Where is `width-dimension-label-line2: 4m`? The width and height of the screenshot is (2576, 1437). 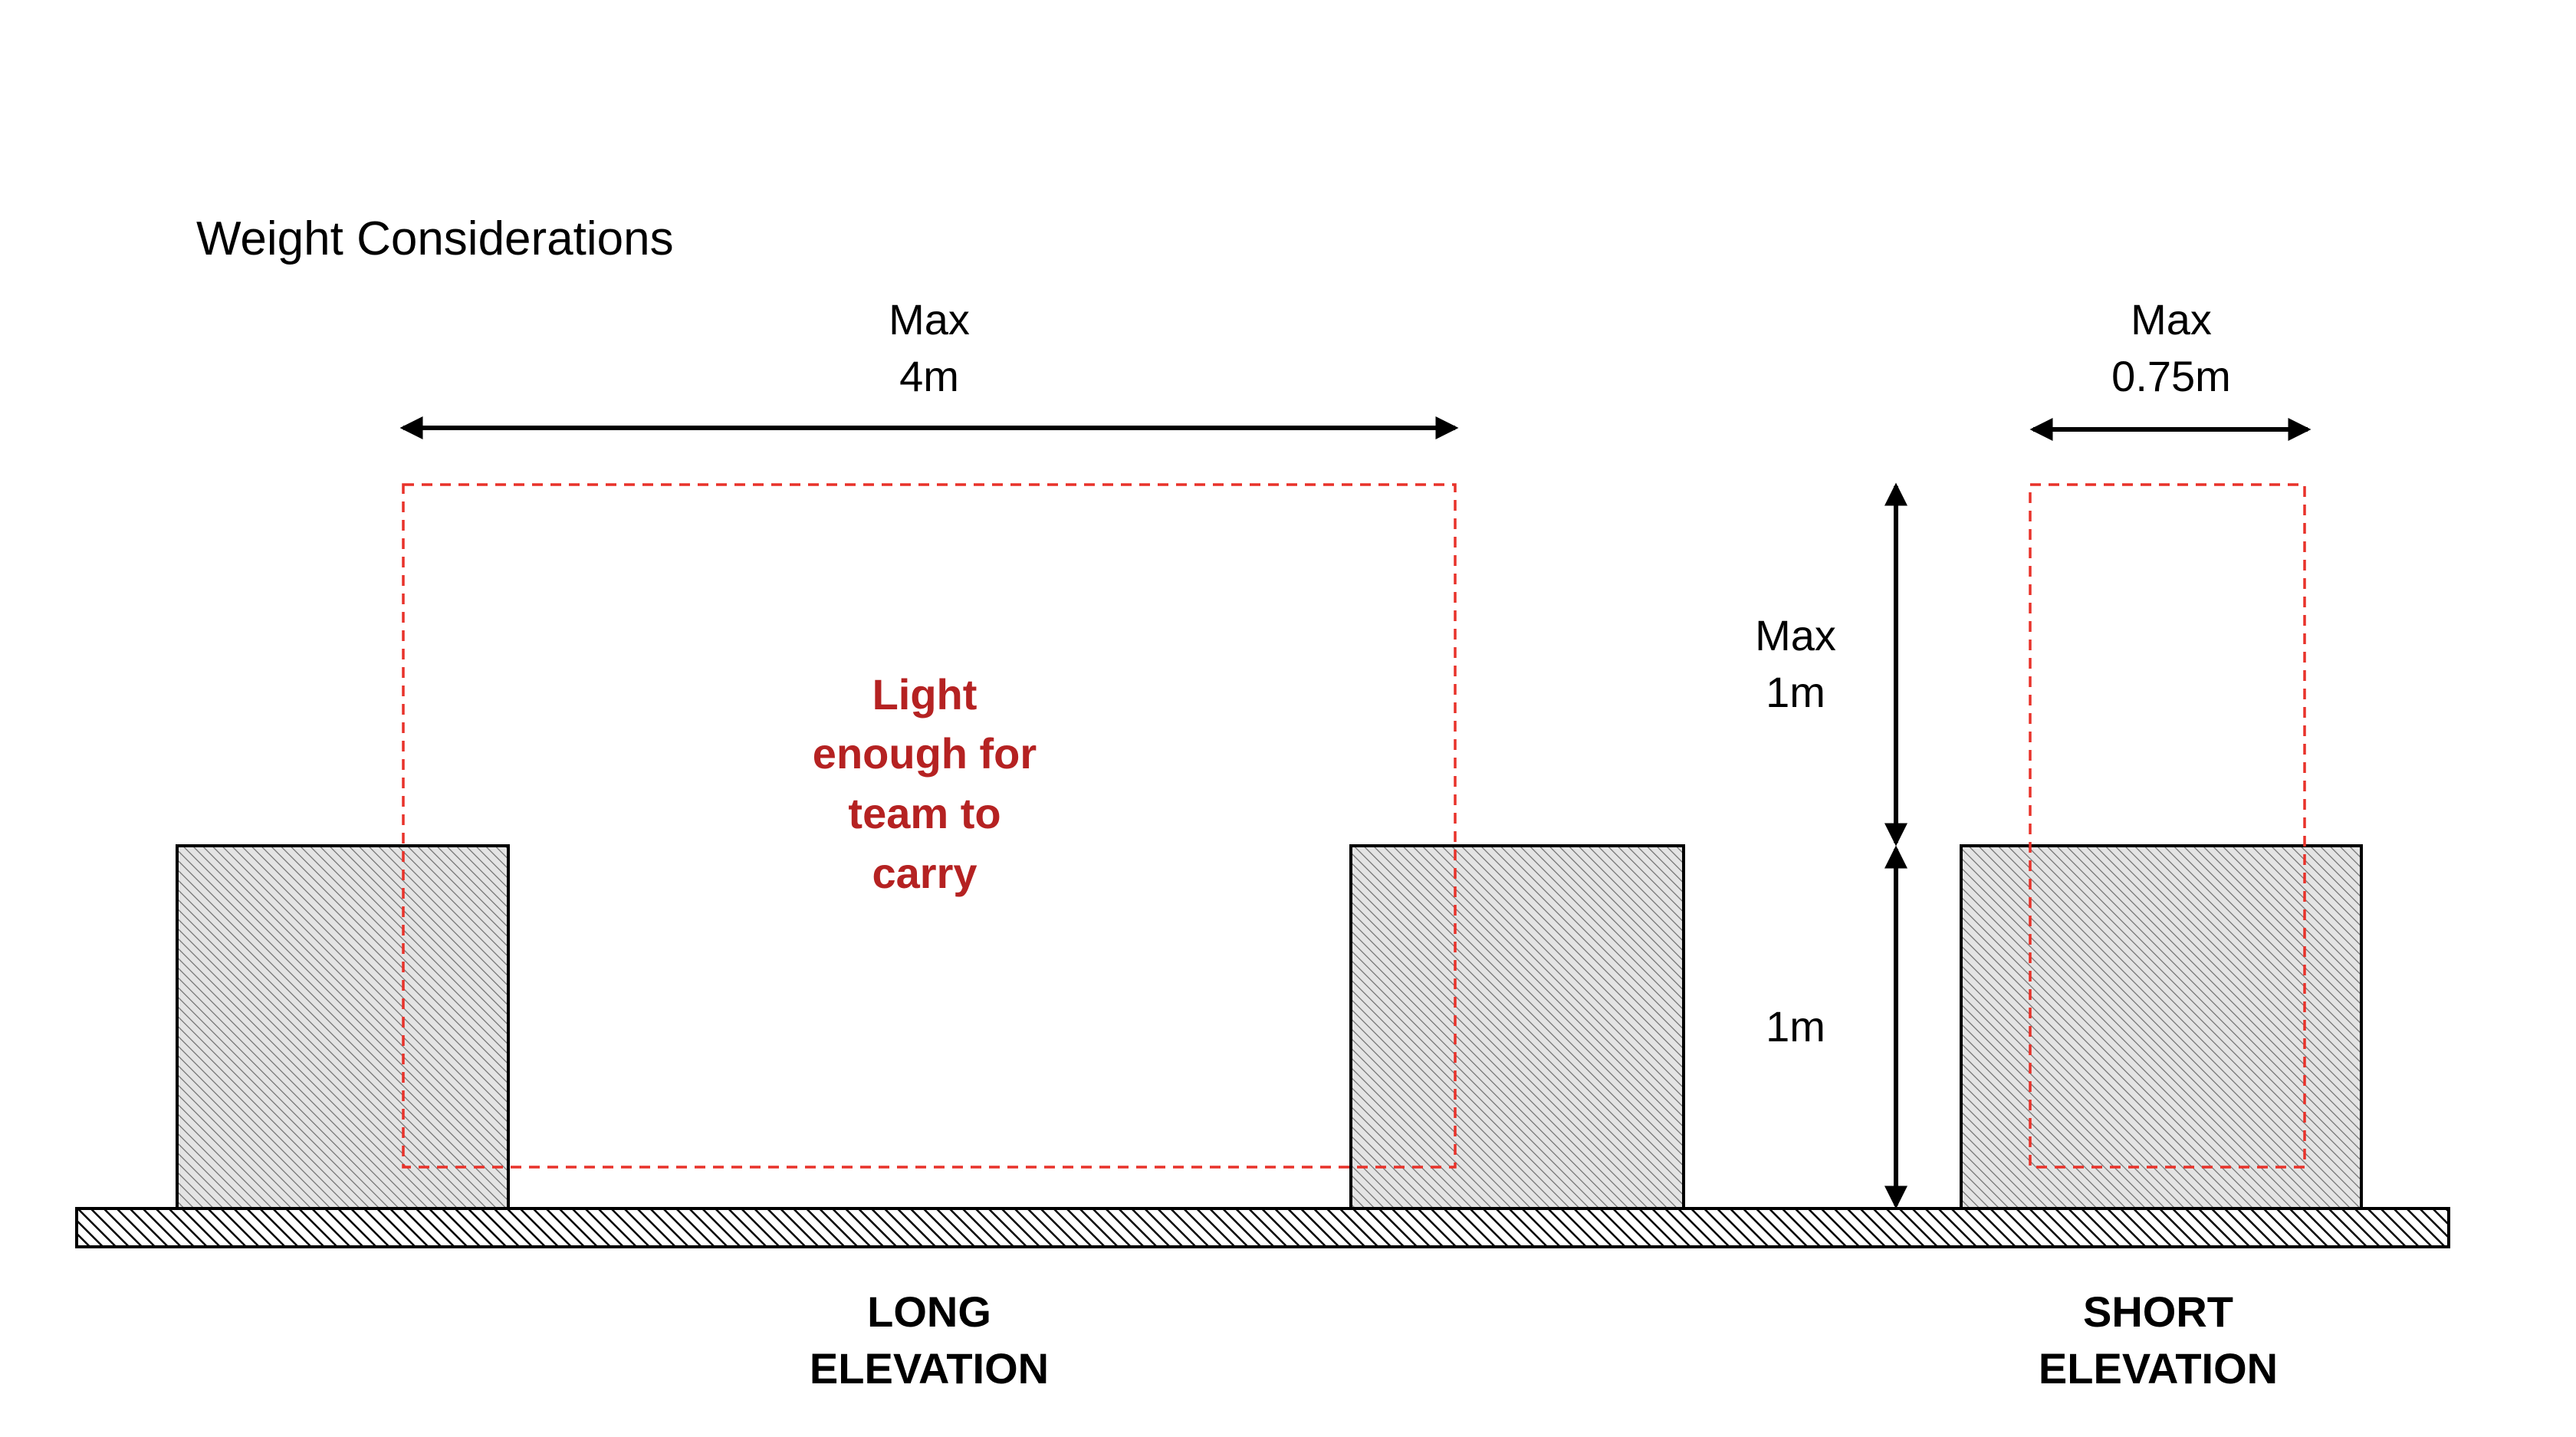 width-dimension-label-line2: 4m is located at coordinates (929, 376).